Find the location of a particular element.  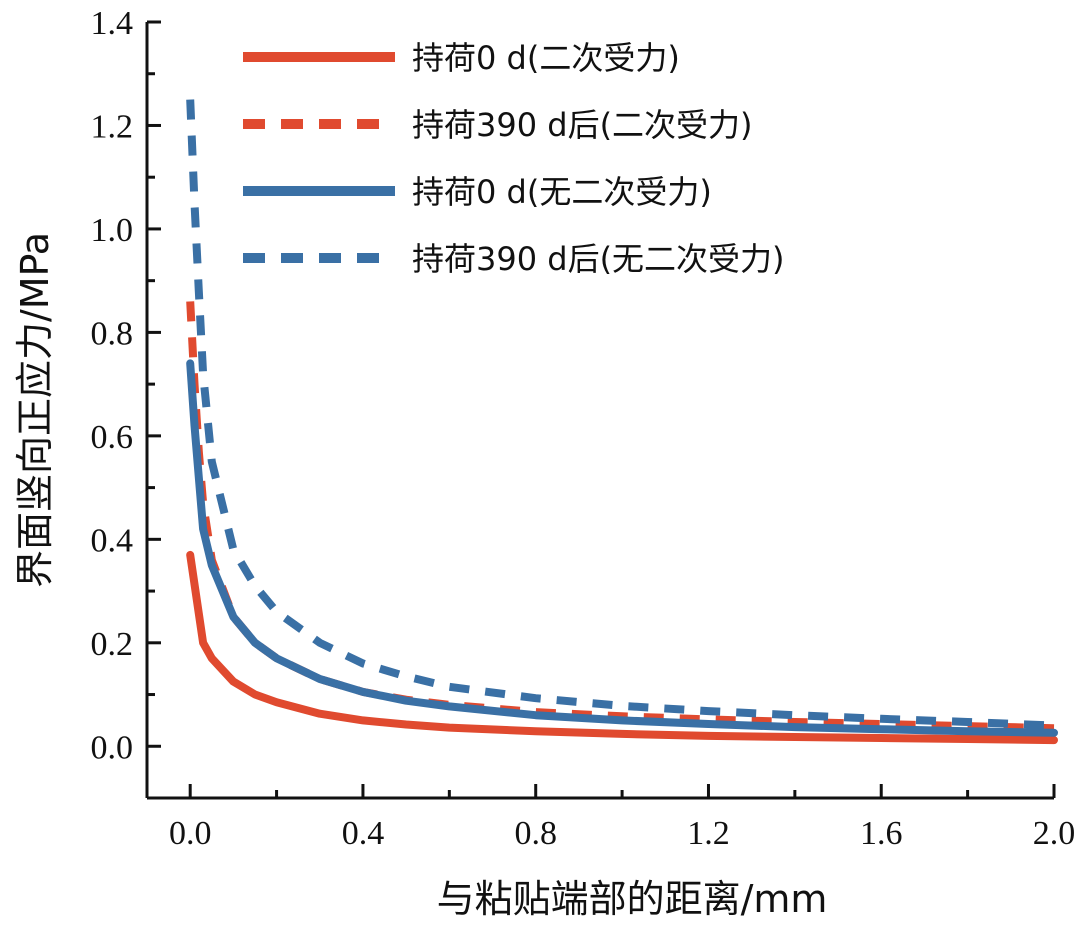

legend-label-3: 持荷0 d(无二次受力) is located at coordinates (562, 192).